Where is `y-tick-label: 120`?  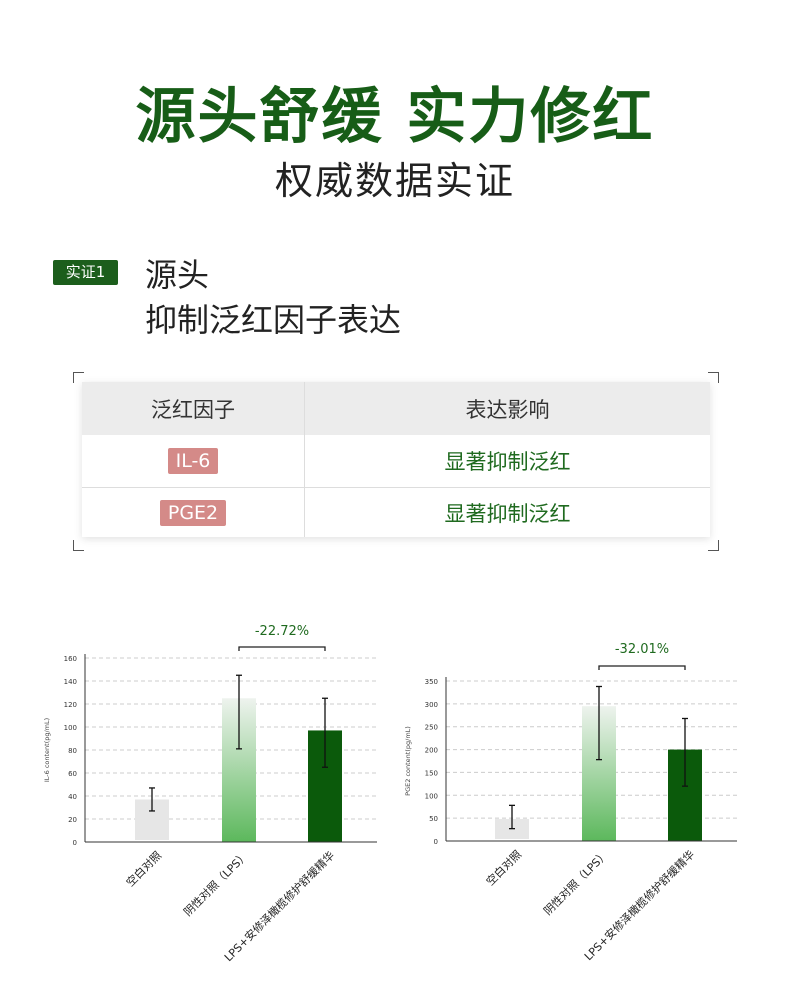 y-tick-label: 120 is located at coordinates (70, 705).